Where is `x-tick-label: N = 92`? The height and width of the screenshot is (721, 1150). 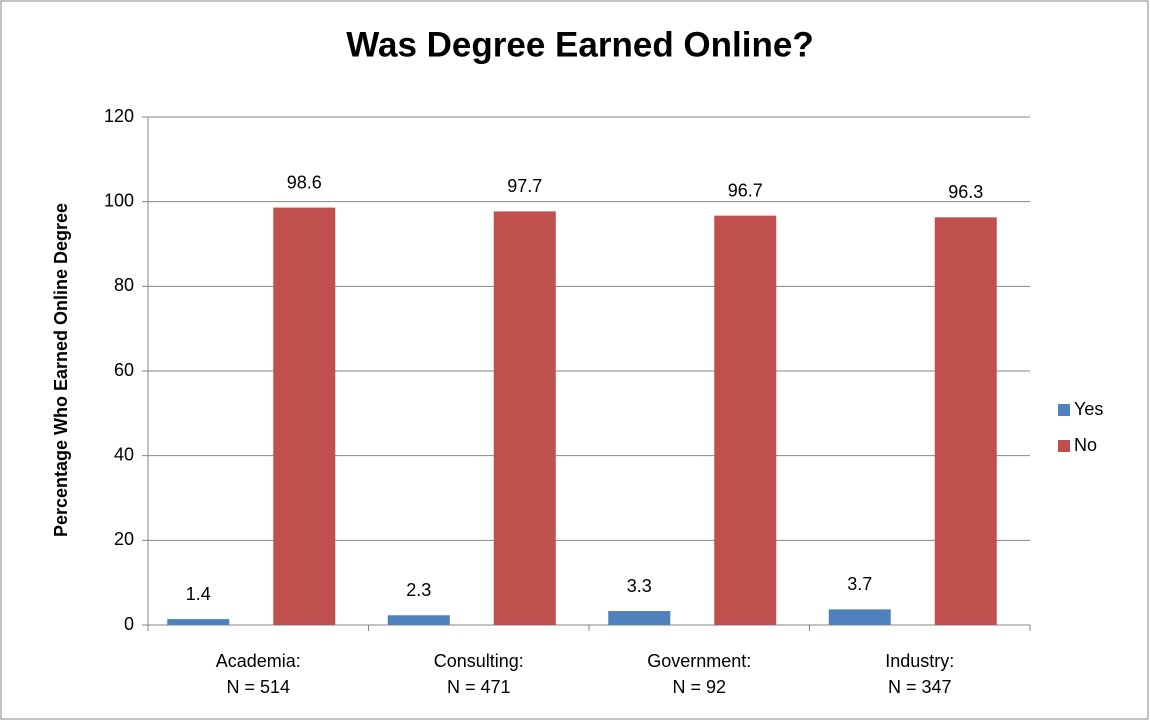 x-tick-label: N = 92 is located at coordinates (699, 687).